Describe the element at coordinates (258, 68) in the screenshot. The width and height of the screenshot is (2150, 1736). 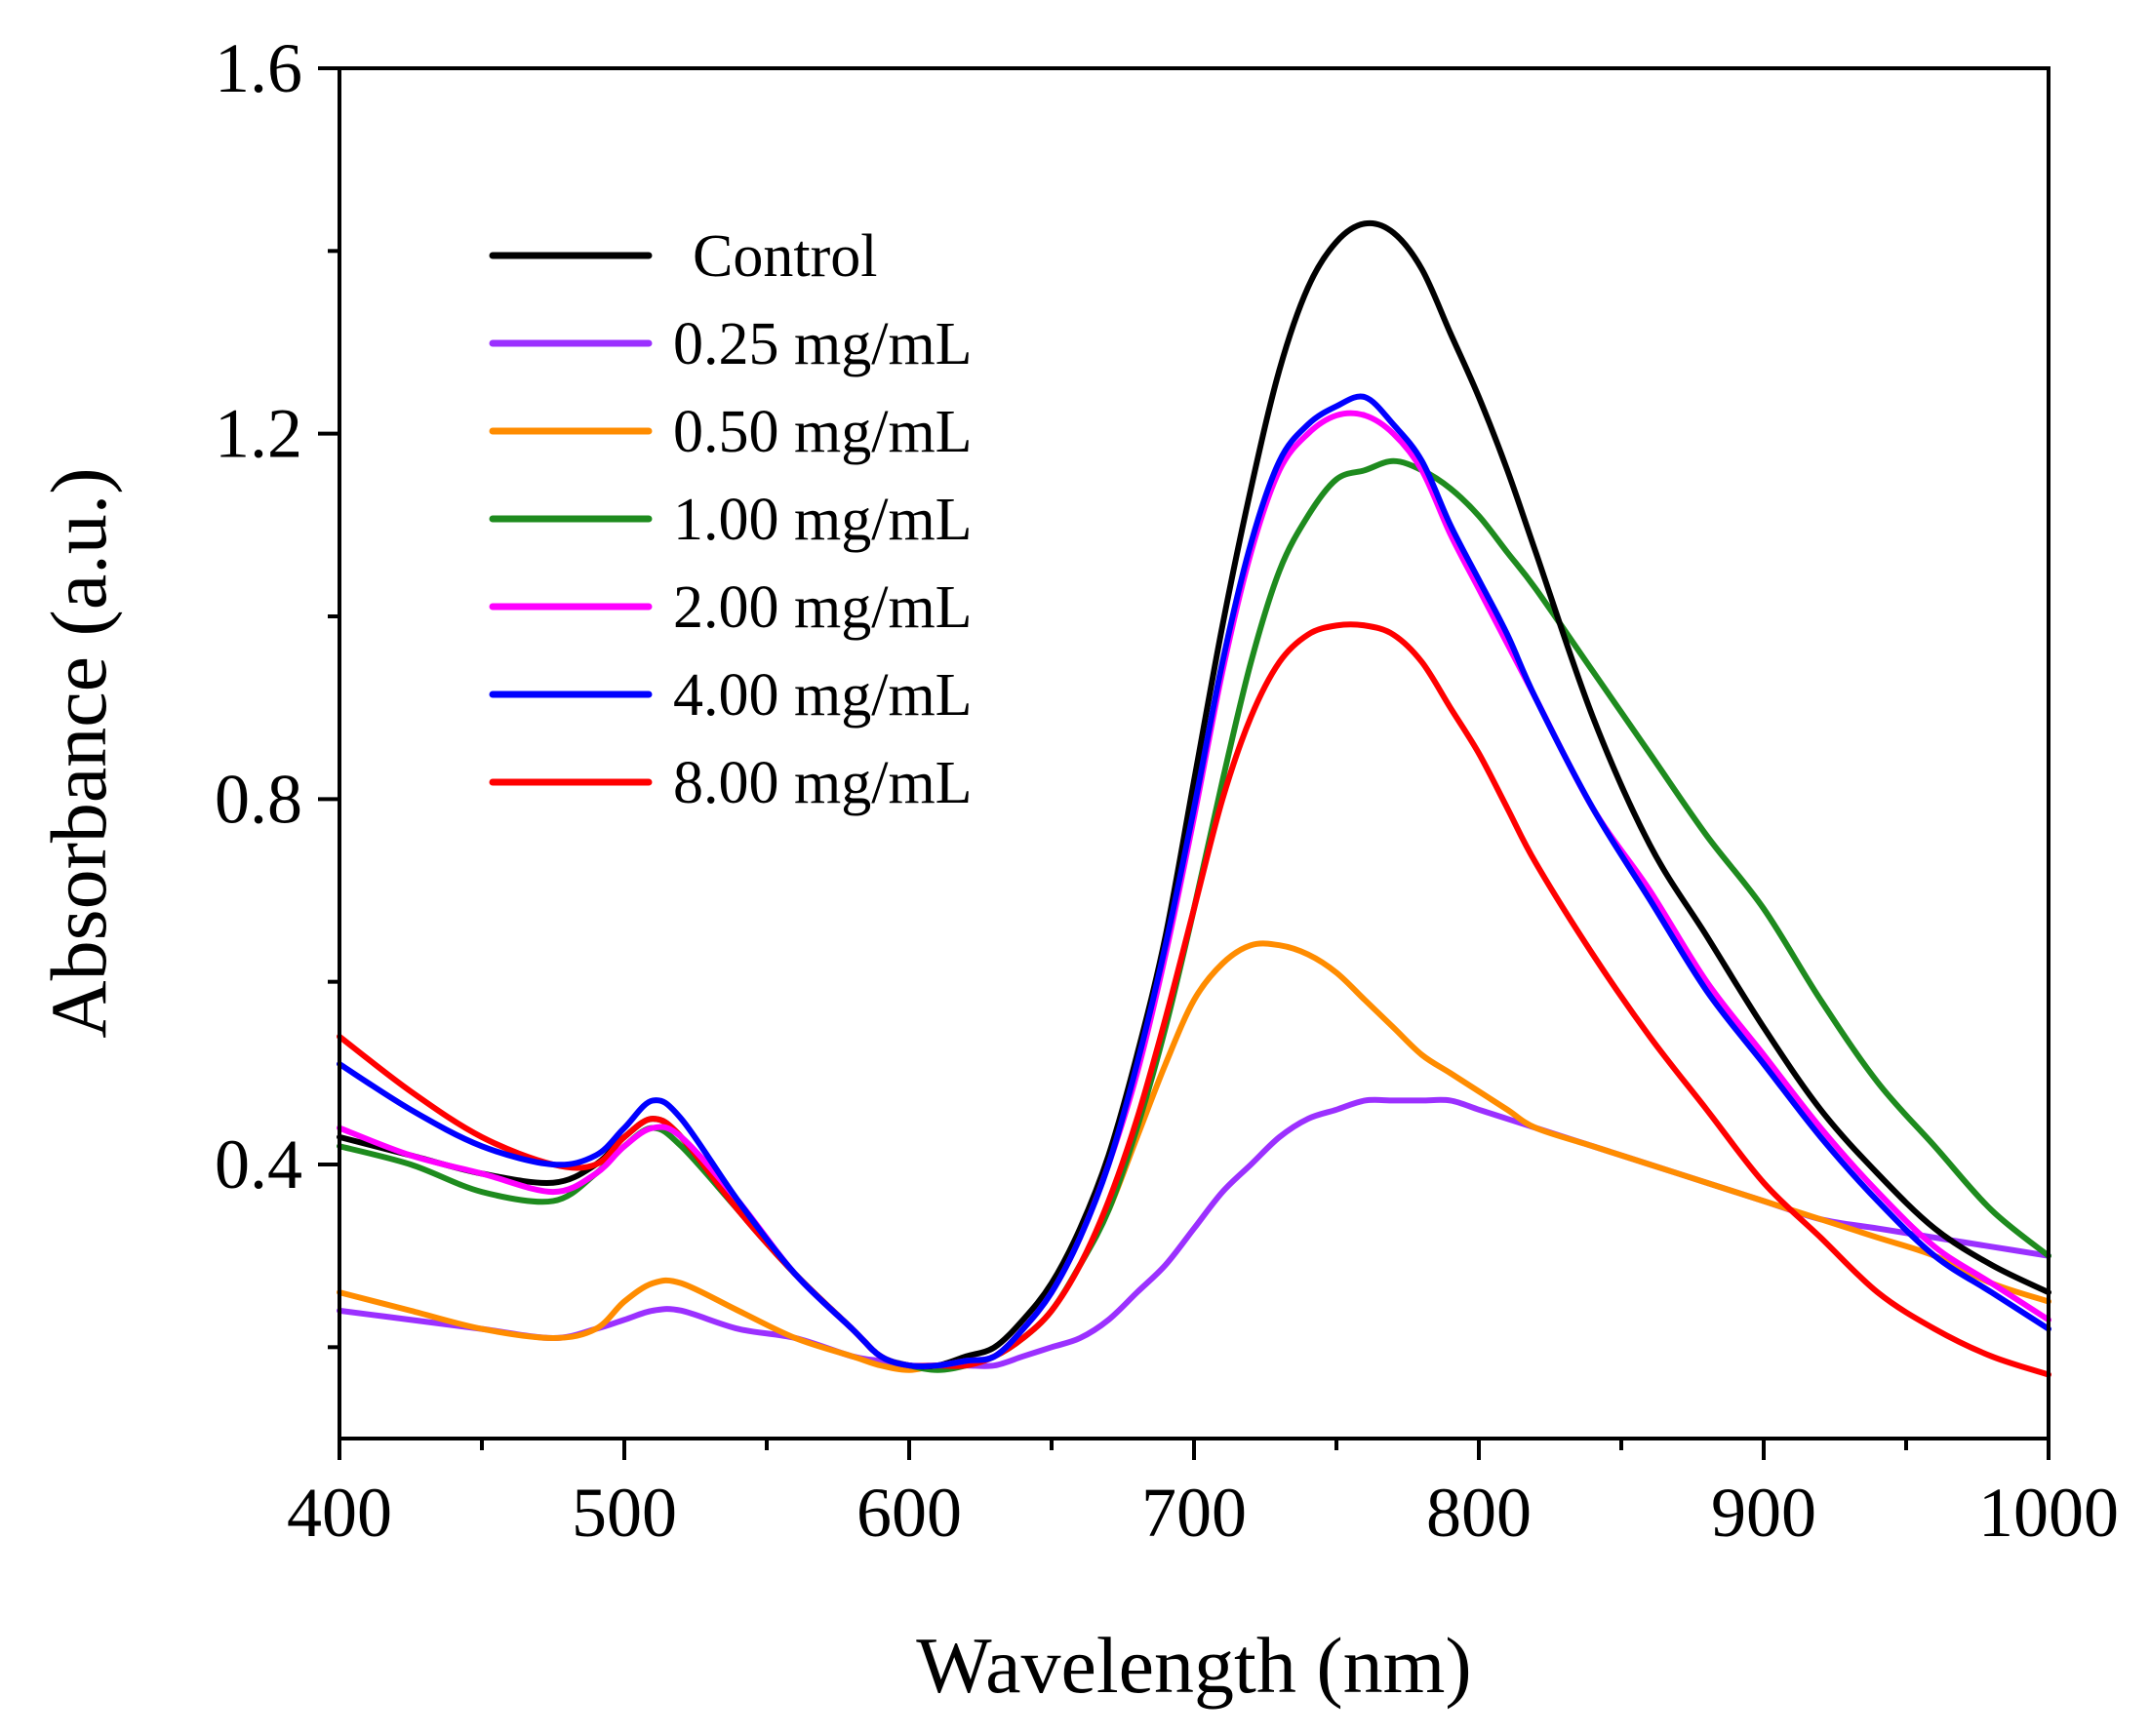
I see `y-tick-label: 1.6` at that location.